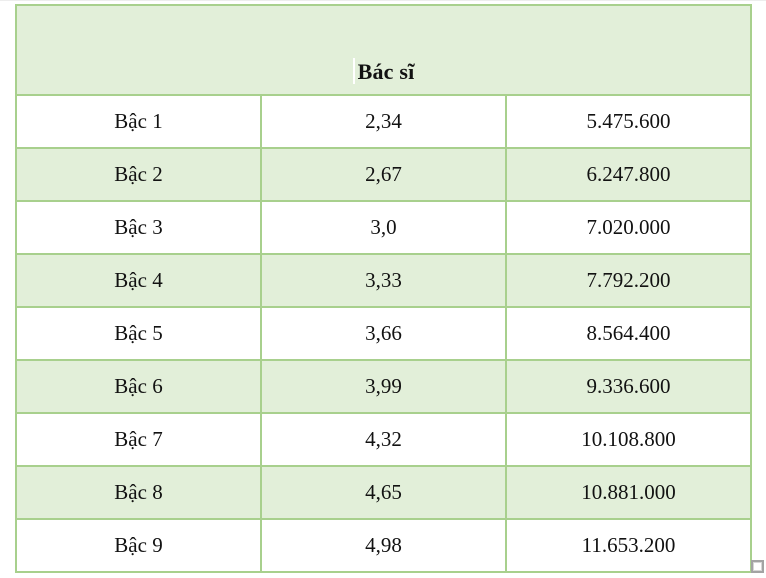 Image resolution: width=766 pixels, height=578 pixels. I want to click on salary-cell: 7.792.200, so click(628, 280).